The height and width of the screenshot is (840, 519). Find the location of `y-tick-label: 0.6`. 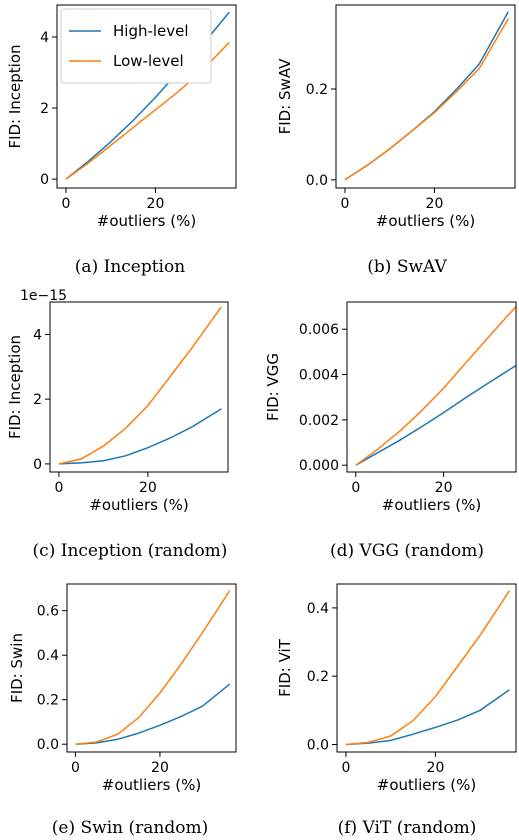

y-tick-label: 0.6 is located at coordinates (48, 612).